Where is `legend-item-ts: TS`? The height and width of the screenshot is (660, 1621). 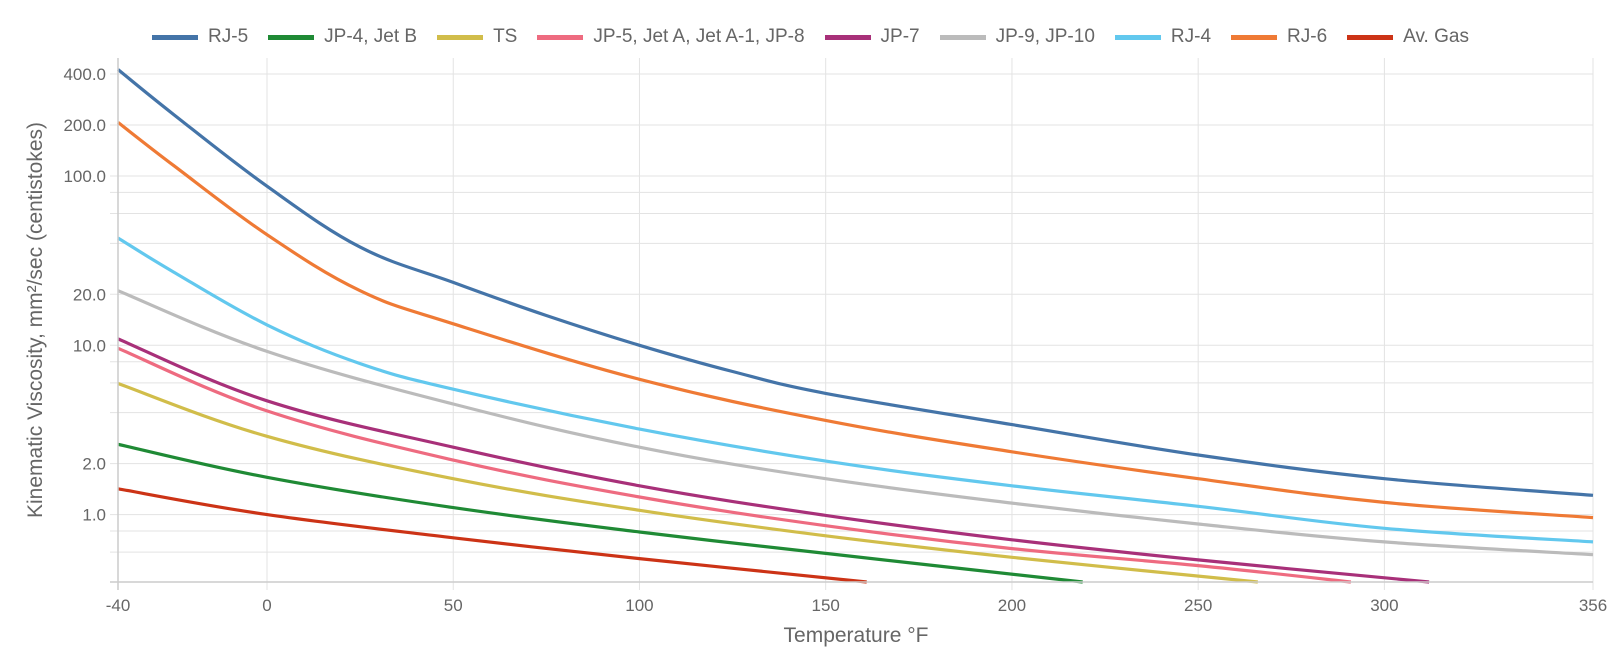 legend-item-ts: TS is located at coordinates (477, 37).